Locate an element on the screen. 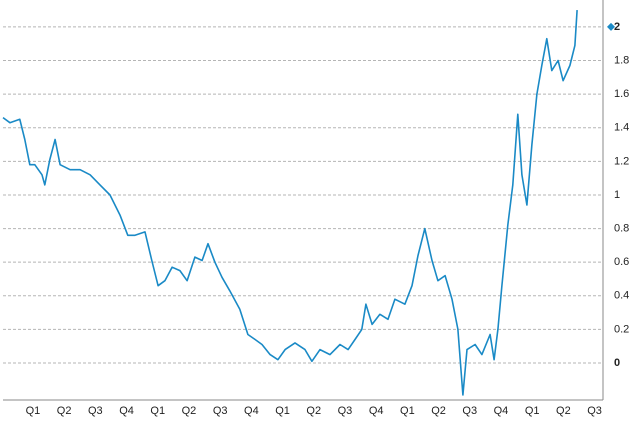 The height and width of the screenshot is (421, 640). y-tick-label: 0 is located at coordinates (617, 363).